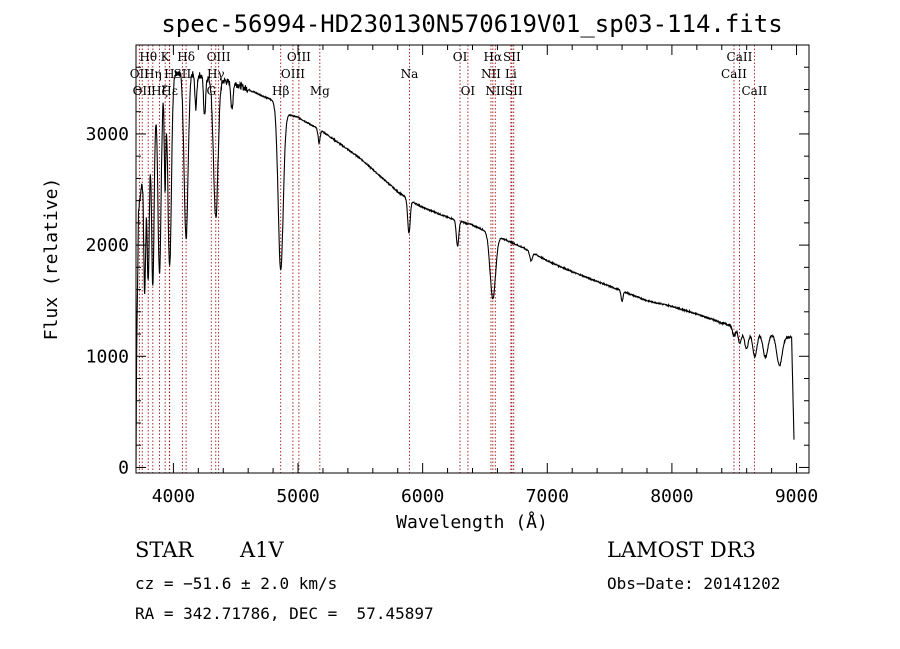 The height and width of the screenshot is (649, 900). Describe the element at coordinates (297, 496) in the screenshot. I see `x-tick-label: 5000` at that location.